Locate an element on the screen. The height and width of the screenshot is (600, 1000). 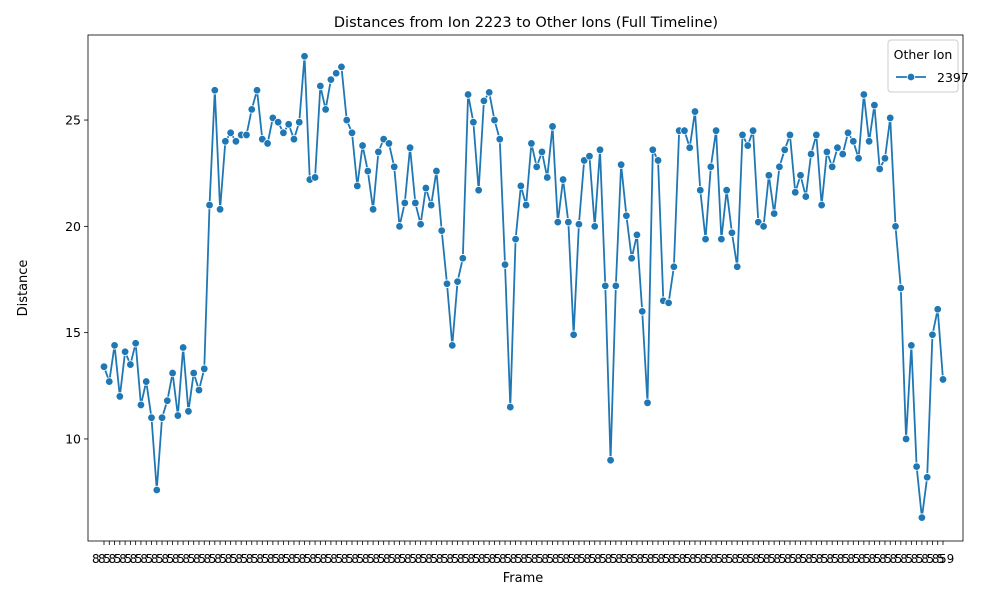
y-axis: 10 15 20 25 is located at coordinates (76, 279).